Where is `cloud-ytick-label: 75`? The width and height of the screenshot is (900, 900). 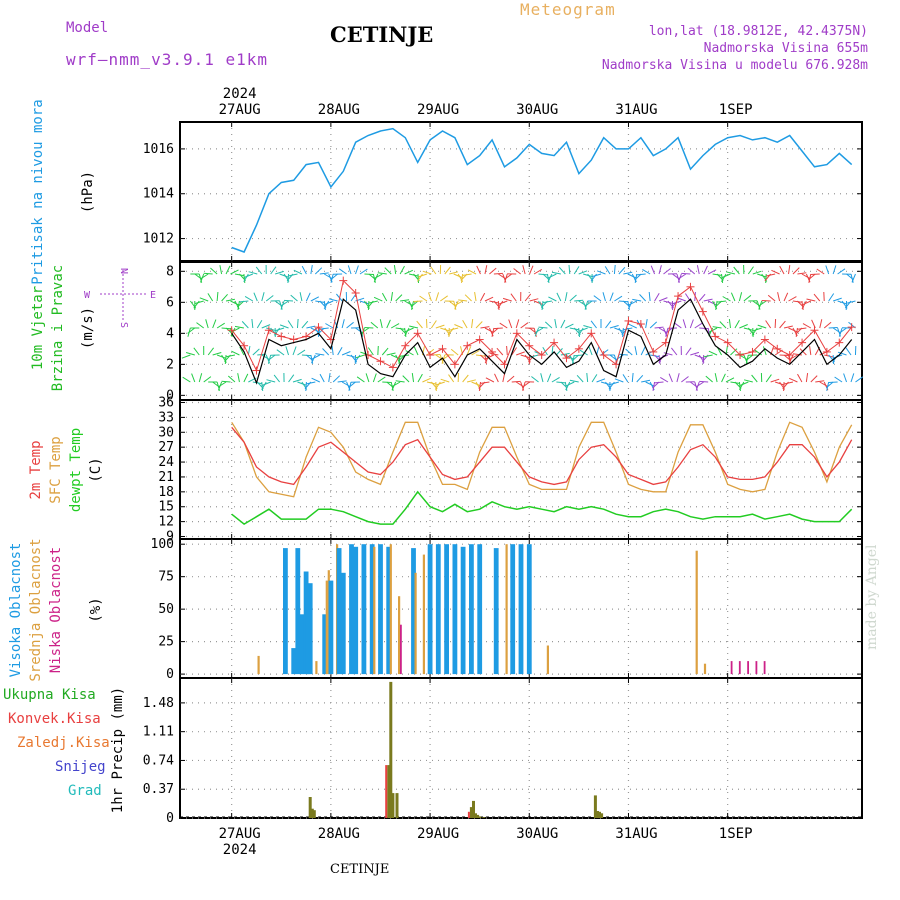
cloud-ytick-label: 75 is located at coordinates (166, 577).